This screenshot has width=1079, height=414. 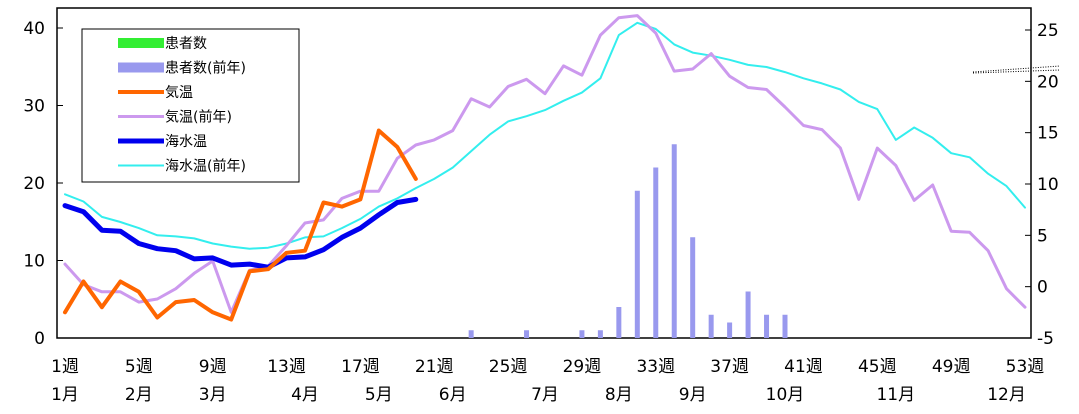 I want to click on x-axis-month-label: 11月, so click(x=895, y=395).